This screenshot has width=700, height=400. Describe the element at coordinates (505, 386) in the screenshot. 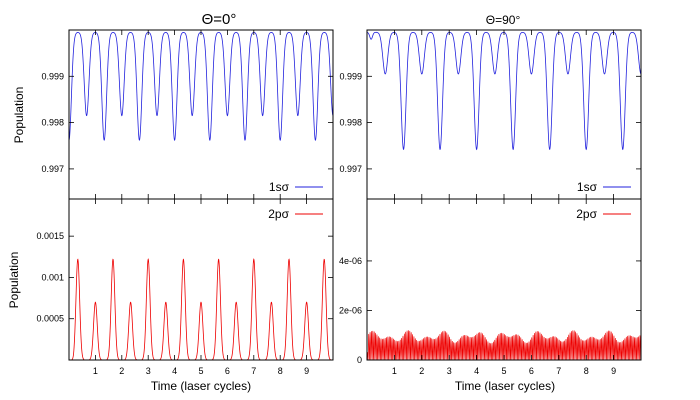

I see `x-axis-label-right: Time (laser cycles)` at that location.